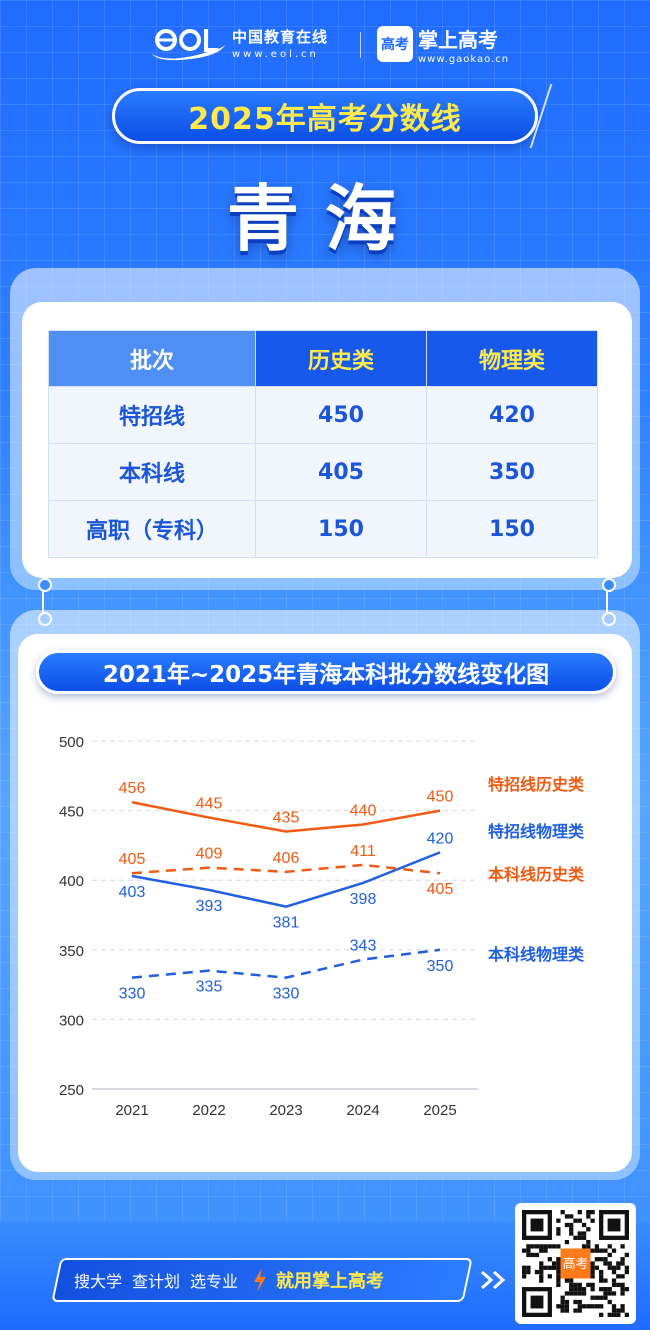 The height and width of the screenshot is (1330, 650). Describe the element at coordinates (209, 854) in the screenshot. I see `data-label: 409` at that location.